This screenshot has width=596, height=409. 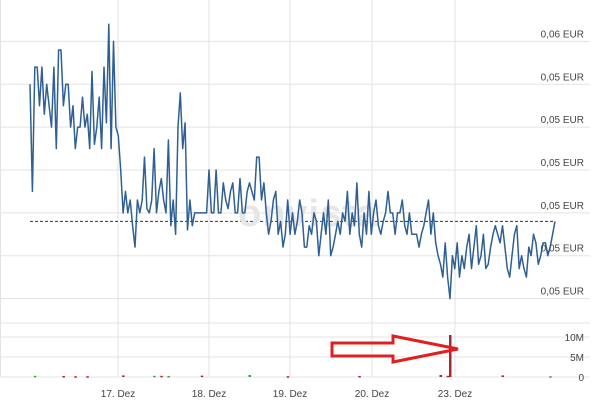 I want to click on volume-tick-label: 10M, so click(x=574, y=338).